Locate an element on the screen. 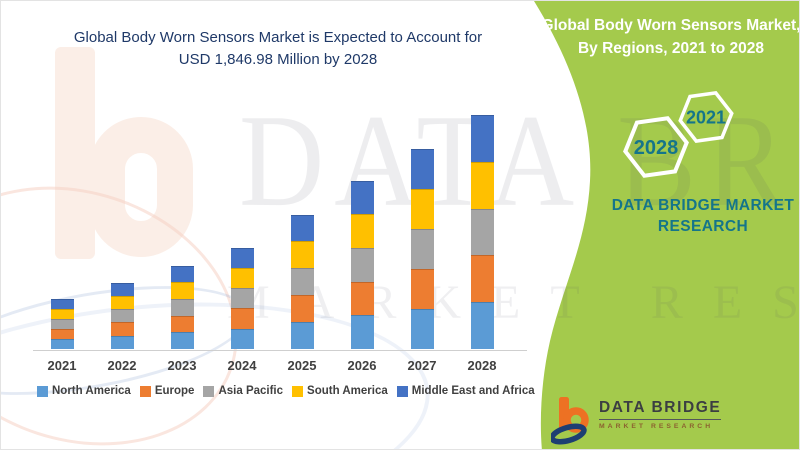  panel-title-line2: By Regions, 2021 to 2028 is located at coordinates (671, 49).